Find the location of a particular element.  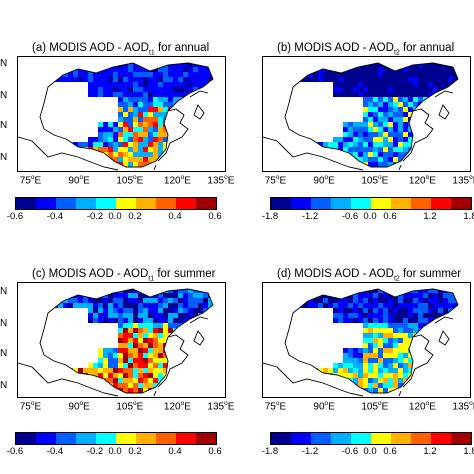

map-b is located at coordinates (366, 114).